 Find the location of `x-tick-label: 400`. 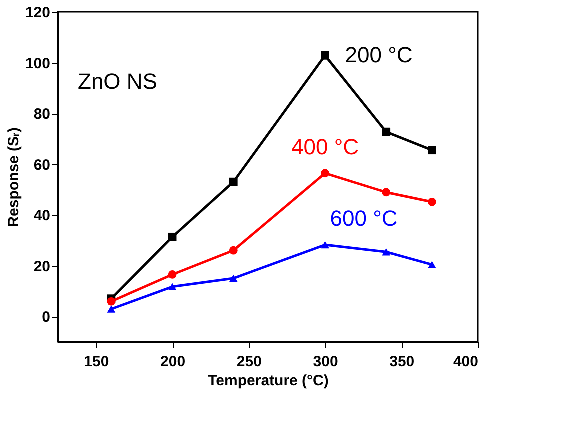

x-tick-label: 400 is located at coordinates (465, 362).